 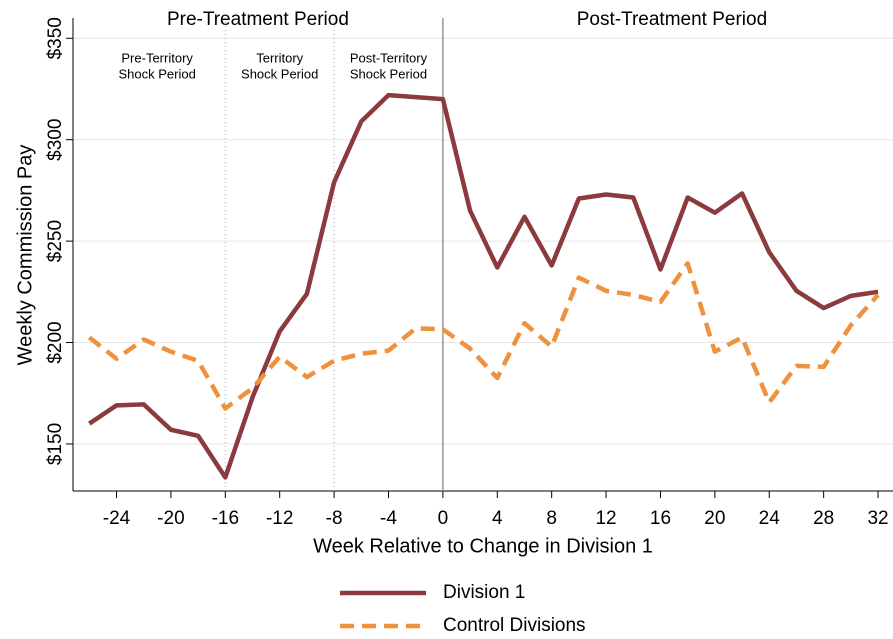 I want to click on x-tick-label: 0, so click(x=443, y=518).